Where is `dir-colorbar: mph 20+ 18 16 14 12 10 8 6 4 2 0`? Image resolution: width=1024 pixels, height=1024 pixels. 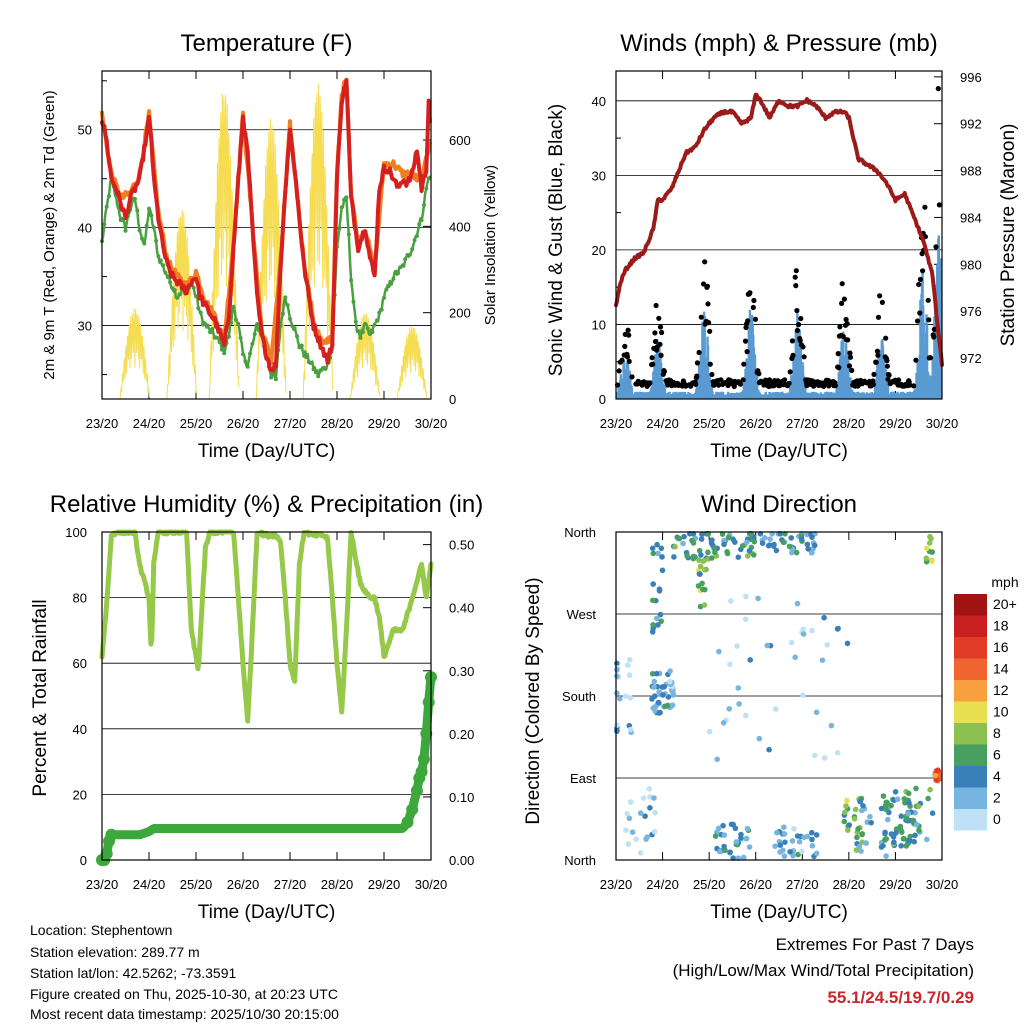 dir-colorbar: mph 20+ 18 16 14 12 10 8 6 4 2 0 is located at coordinates (986, 702).